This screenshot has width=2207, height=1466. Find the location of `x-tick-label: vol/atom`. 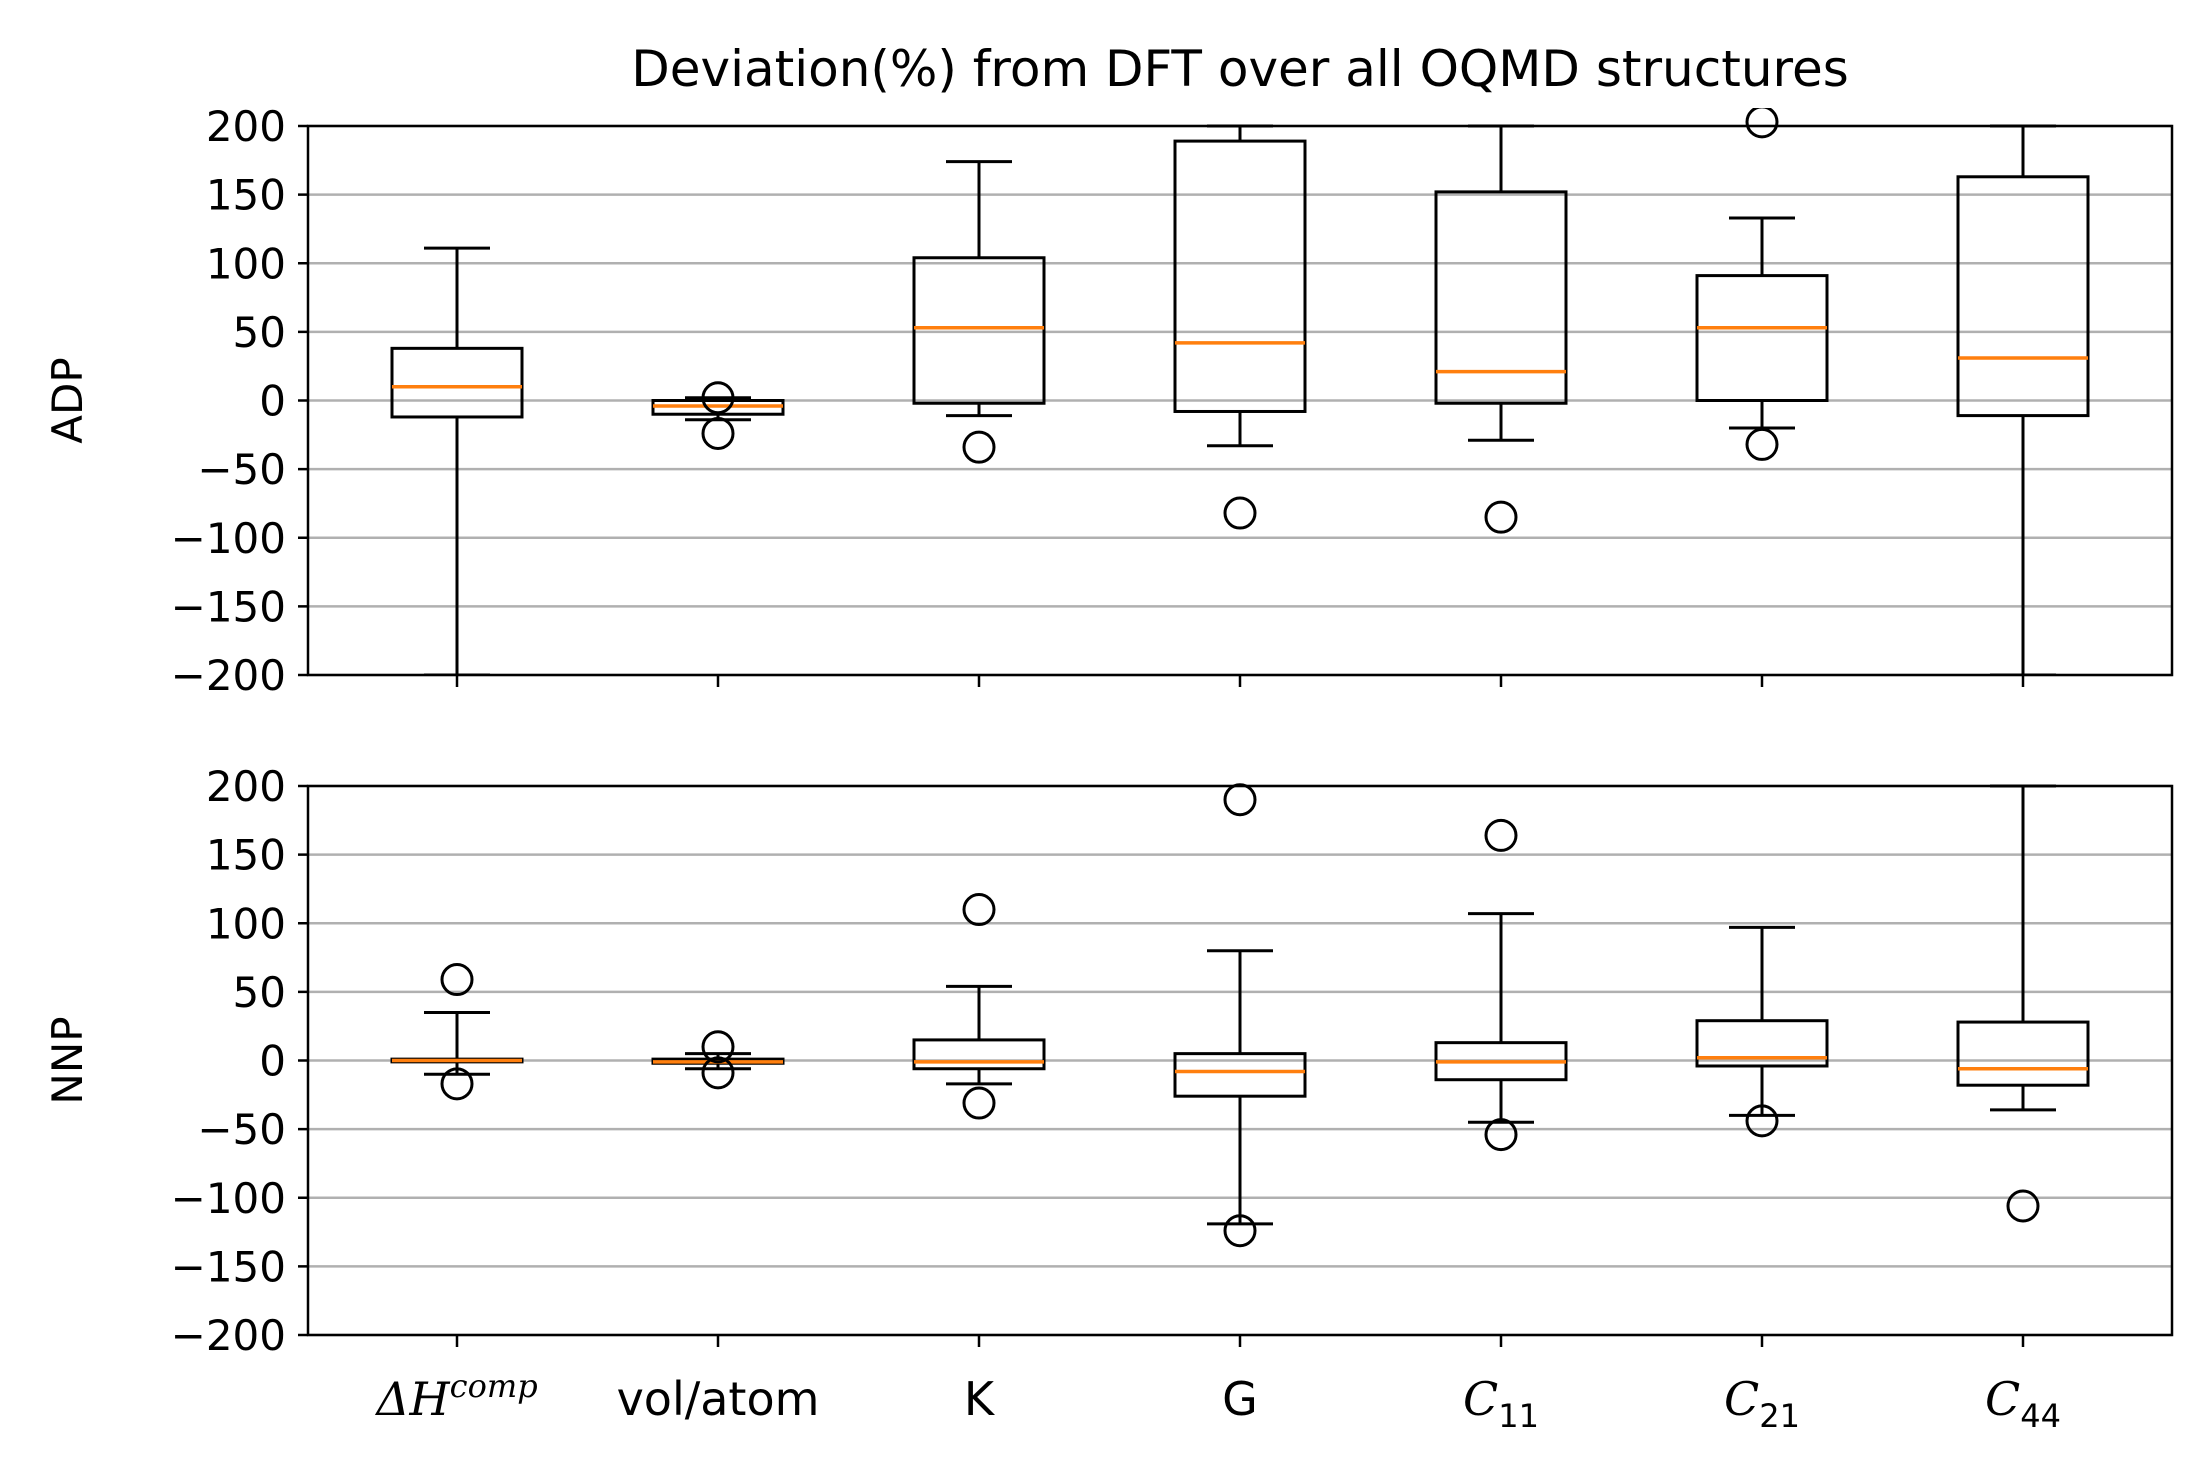

x-tick-label: vol/atom is located at coordinates (718, 1399).